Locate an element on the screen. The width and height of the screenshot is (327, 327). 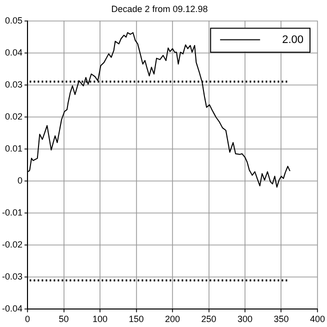
x-tick-label: 300 is located at coordinates (245, 319).